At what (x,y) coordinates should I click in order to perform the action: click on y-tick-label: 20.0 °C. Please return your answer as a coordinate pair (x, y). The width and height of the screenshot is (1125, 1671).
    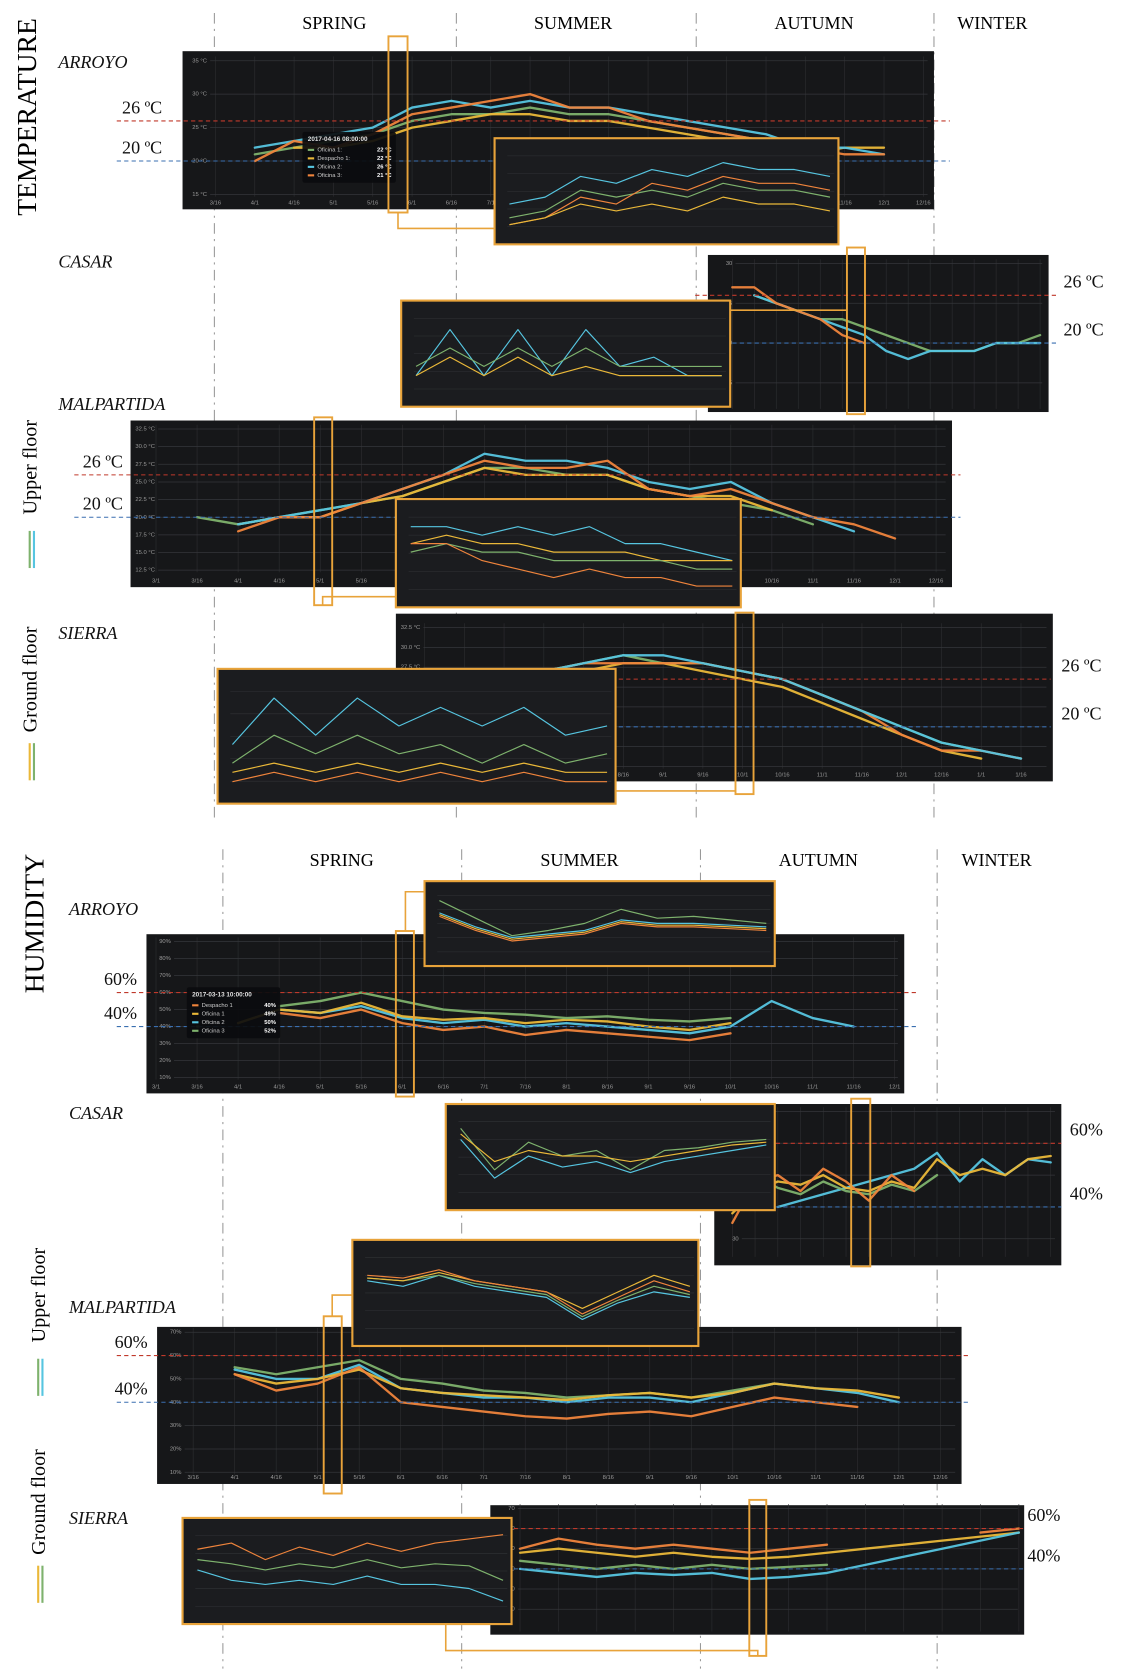
    Looking at the image, I should click on (145, 518).